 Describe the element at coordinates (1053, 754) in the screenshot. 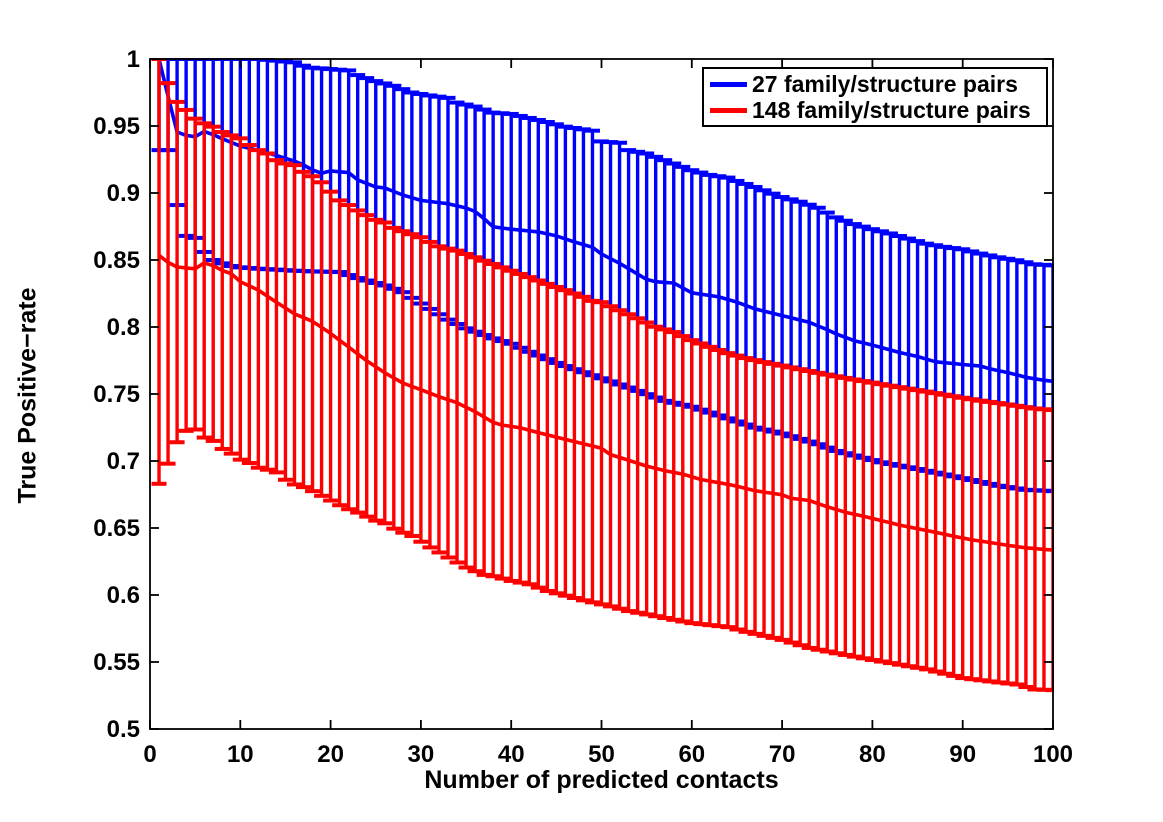

I see `svg-text: 100` at that location.